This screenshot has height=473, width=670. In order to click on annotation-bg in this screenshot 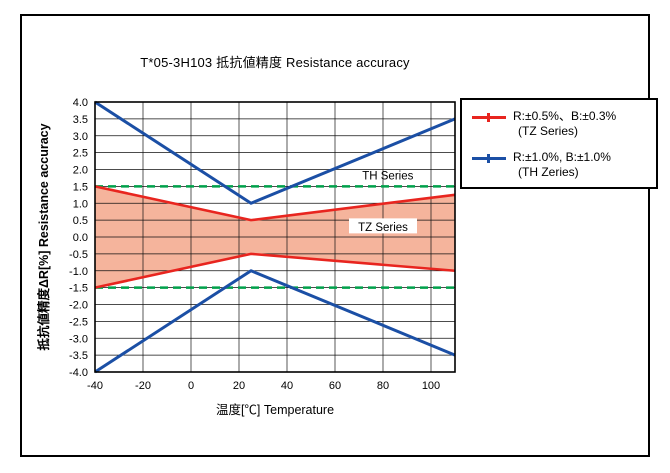, I will do `click(383, 226)`.